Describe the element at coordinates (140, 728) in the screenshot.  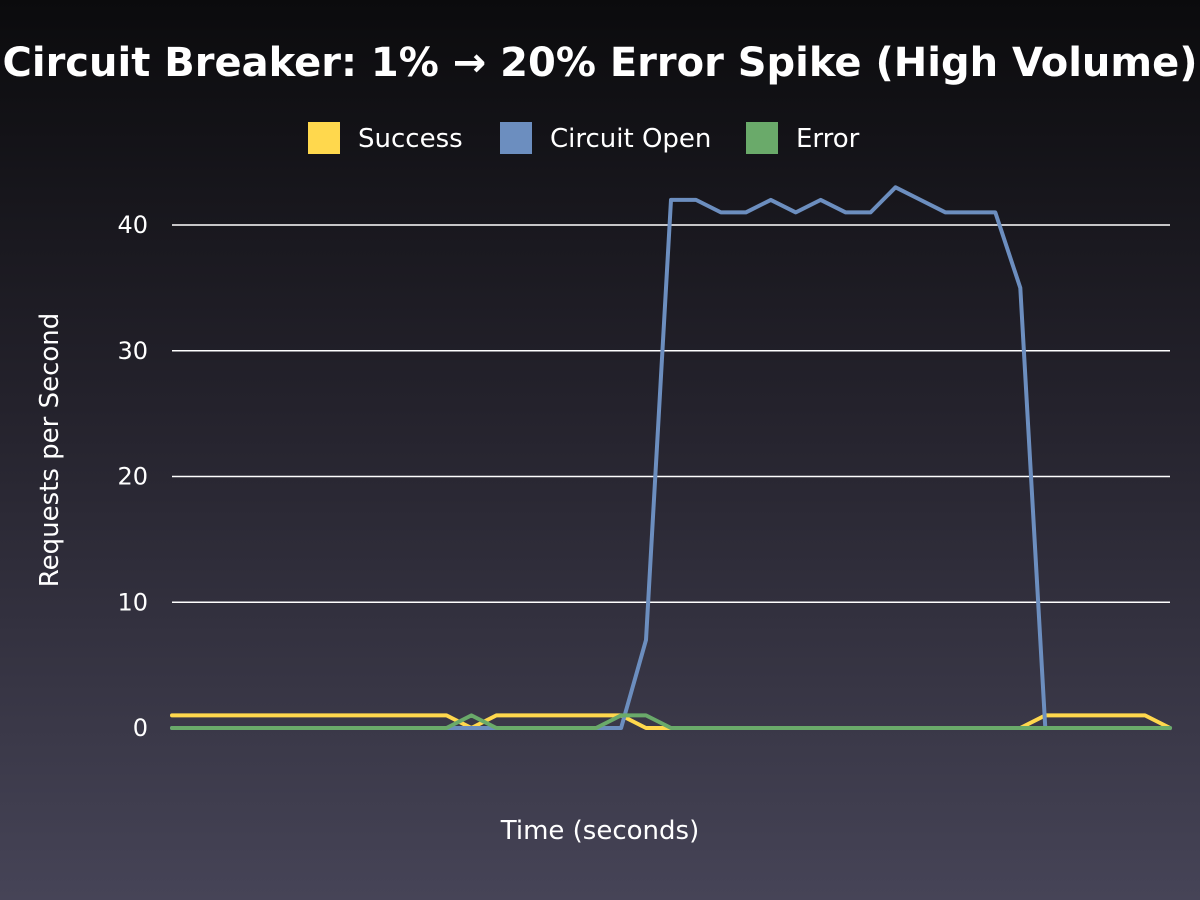
I see `y-tick-label: 0` at that location.